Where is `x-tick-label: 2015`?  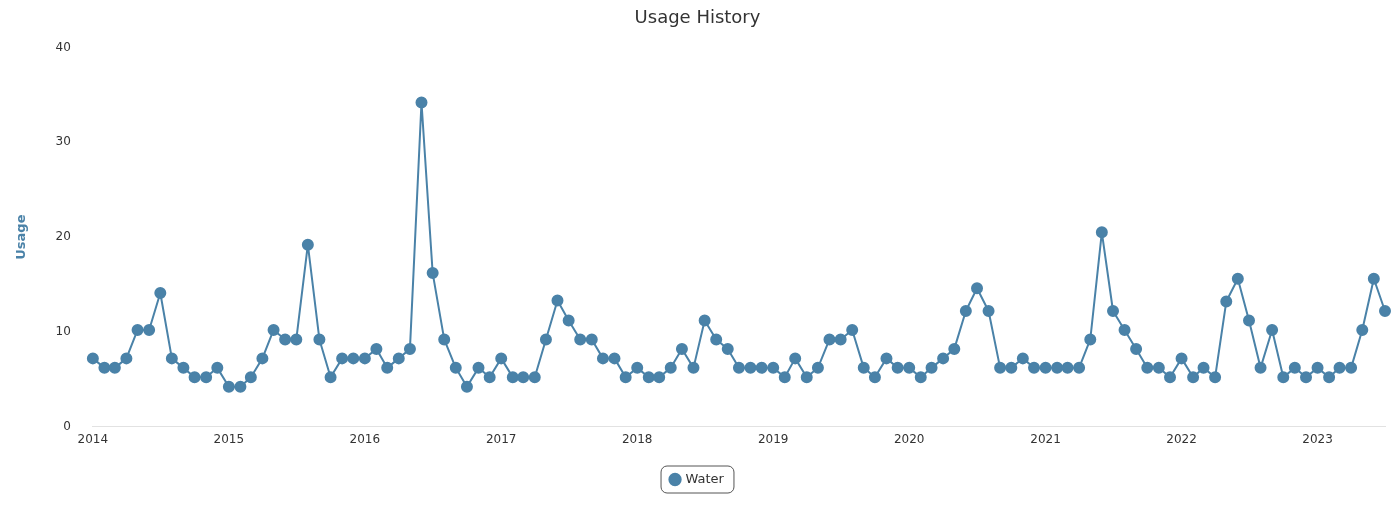
x-tick-label: 2015 is located at coordinates (229, 438).